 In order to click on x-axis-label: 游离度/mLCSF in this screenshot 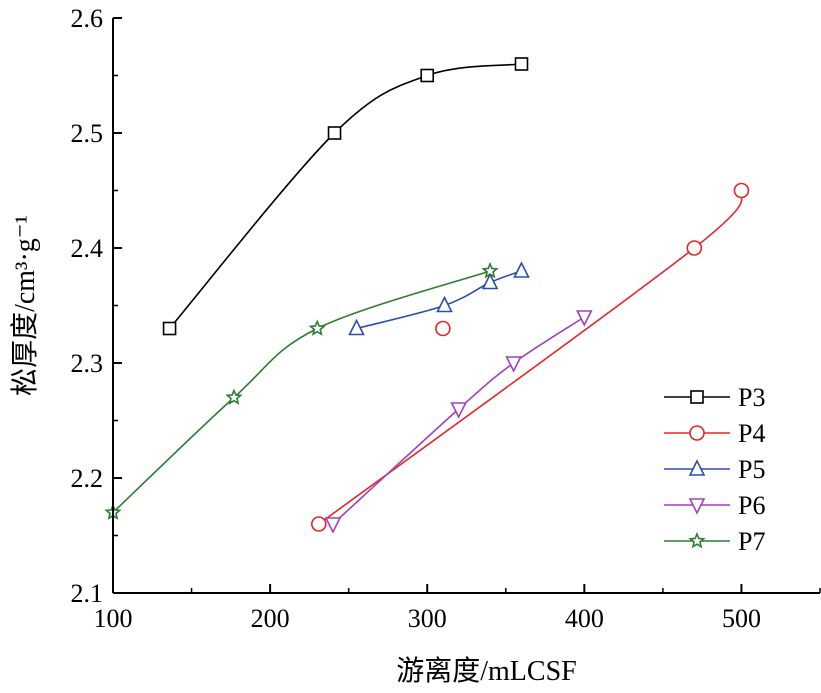, I will do `click(486, 671)`.